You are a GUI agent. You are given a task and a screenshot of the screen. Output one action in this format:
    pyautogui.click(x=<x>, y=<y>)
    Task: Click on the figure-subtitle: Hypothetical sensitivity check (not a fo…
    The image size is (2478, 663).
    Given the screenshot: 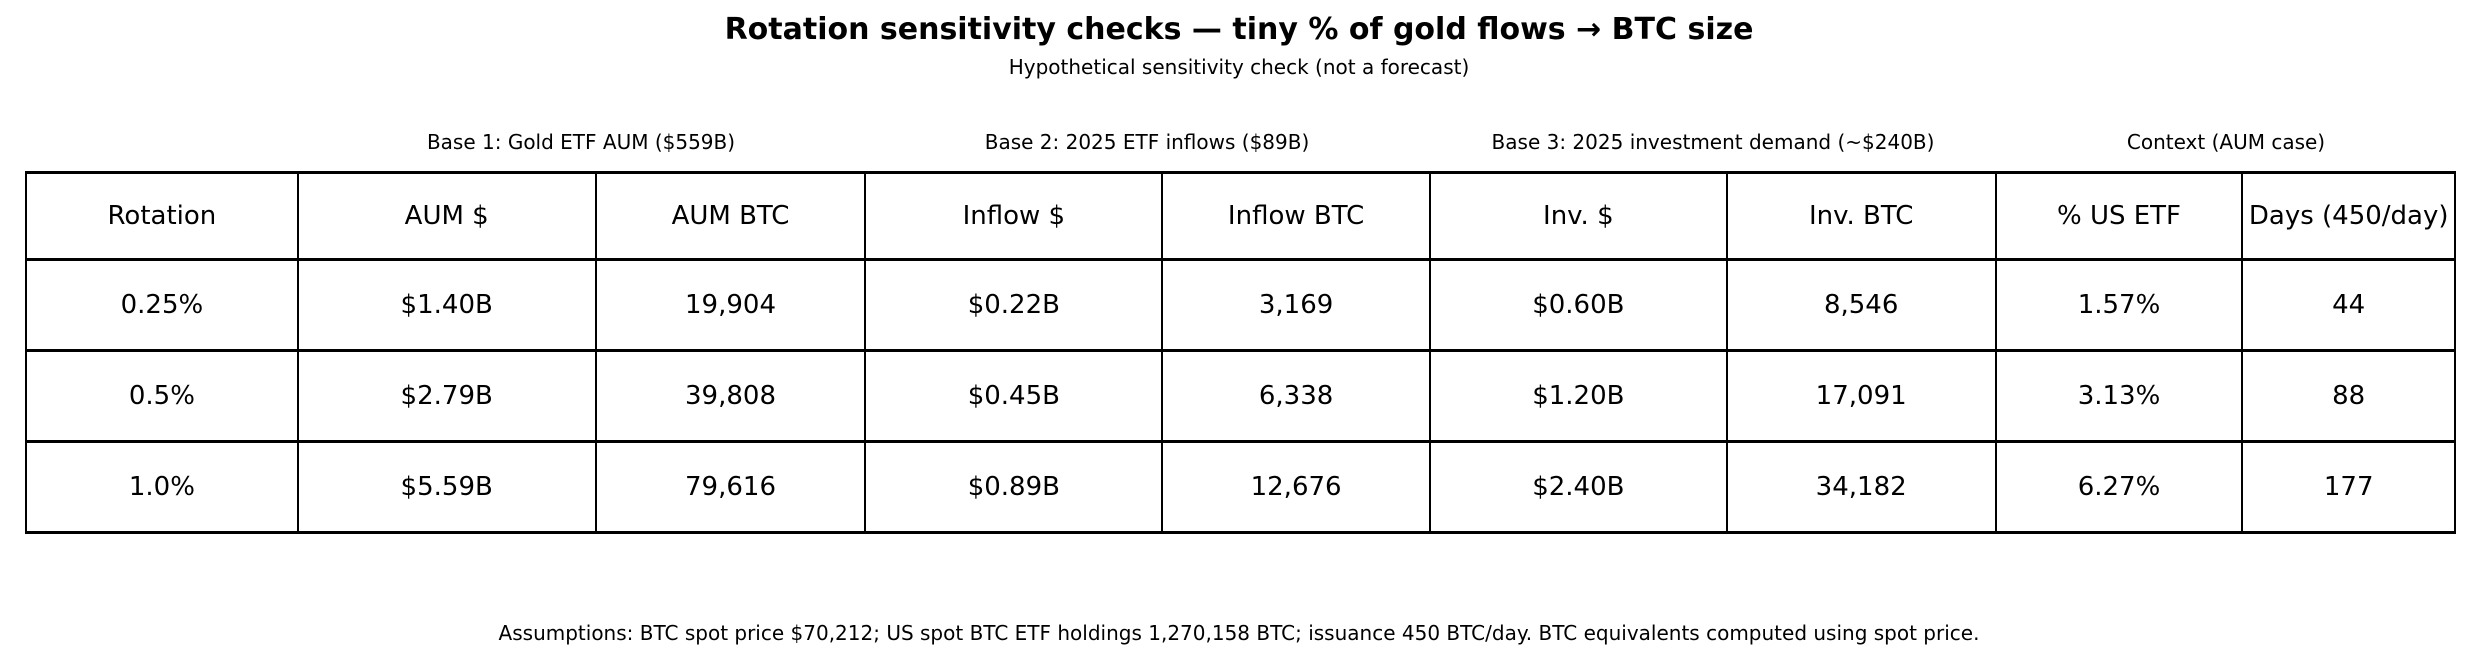 What is the action you would take?
    pyautogui.click(x=1239, y=67)
    